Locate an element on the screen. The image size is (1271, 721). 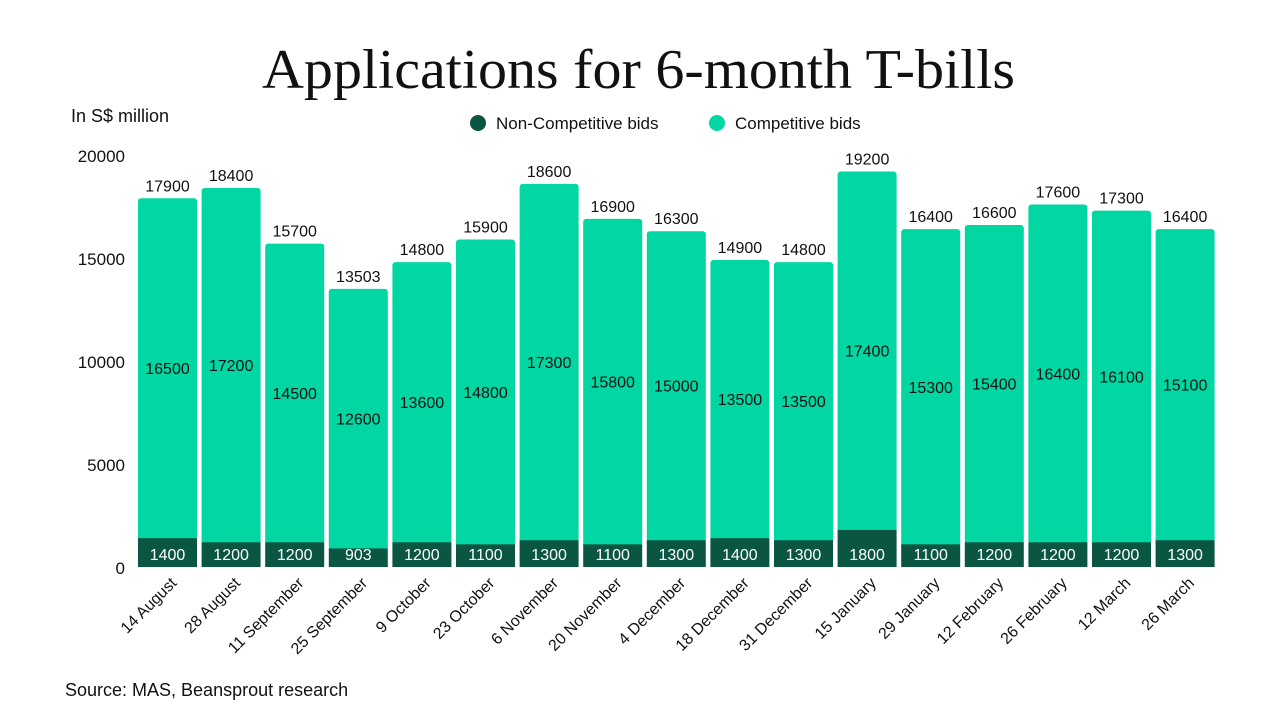
competitive-label: 16500 is located at coordinates (167, 369).